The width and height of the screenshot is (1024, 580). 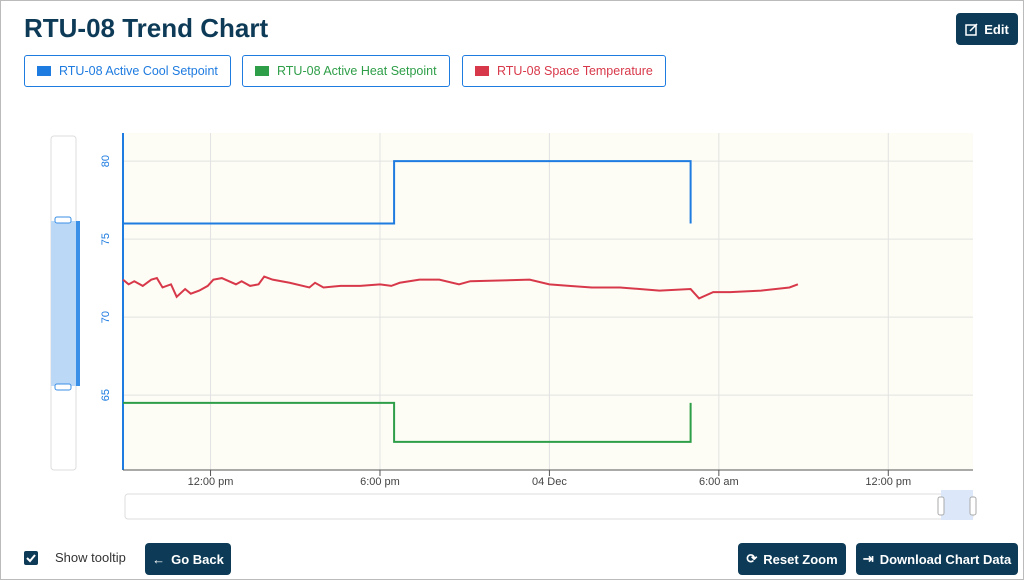 What do you see at coordinates (159, 559) in the screenshot?
I see `arrow-icon: ←` at bounding box center [159, 559].